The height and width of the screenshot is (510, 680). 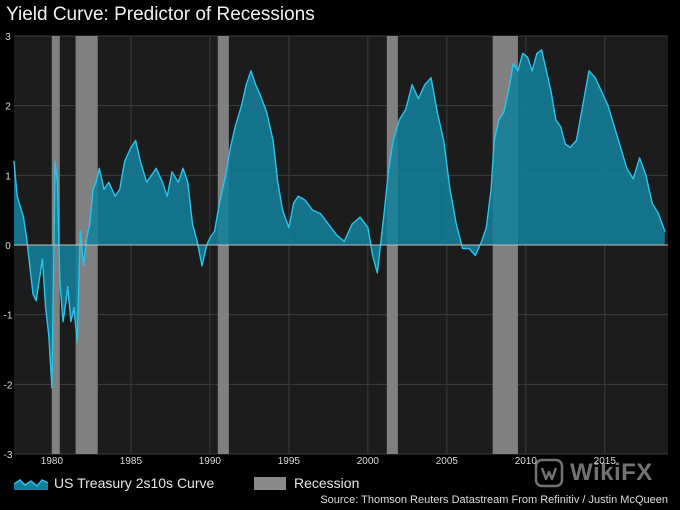 I want to click on legend-recession-swatch, so click(x=270, y=483).